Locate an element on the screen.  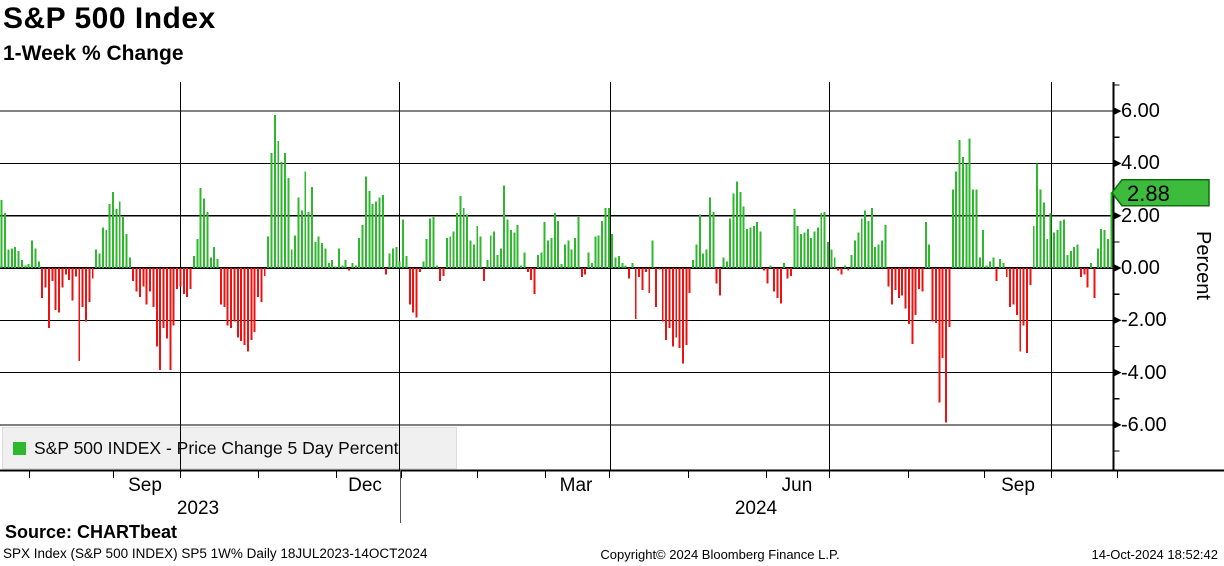
y-tick-label: -4.00 is located at coordinates (1144, 372).